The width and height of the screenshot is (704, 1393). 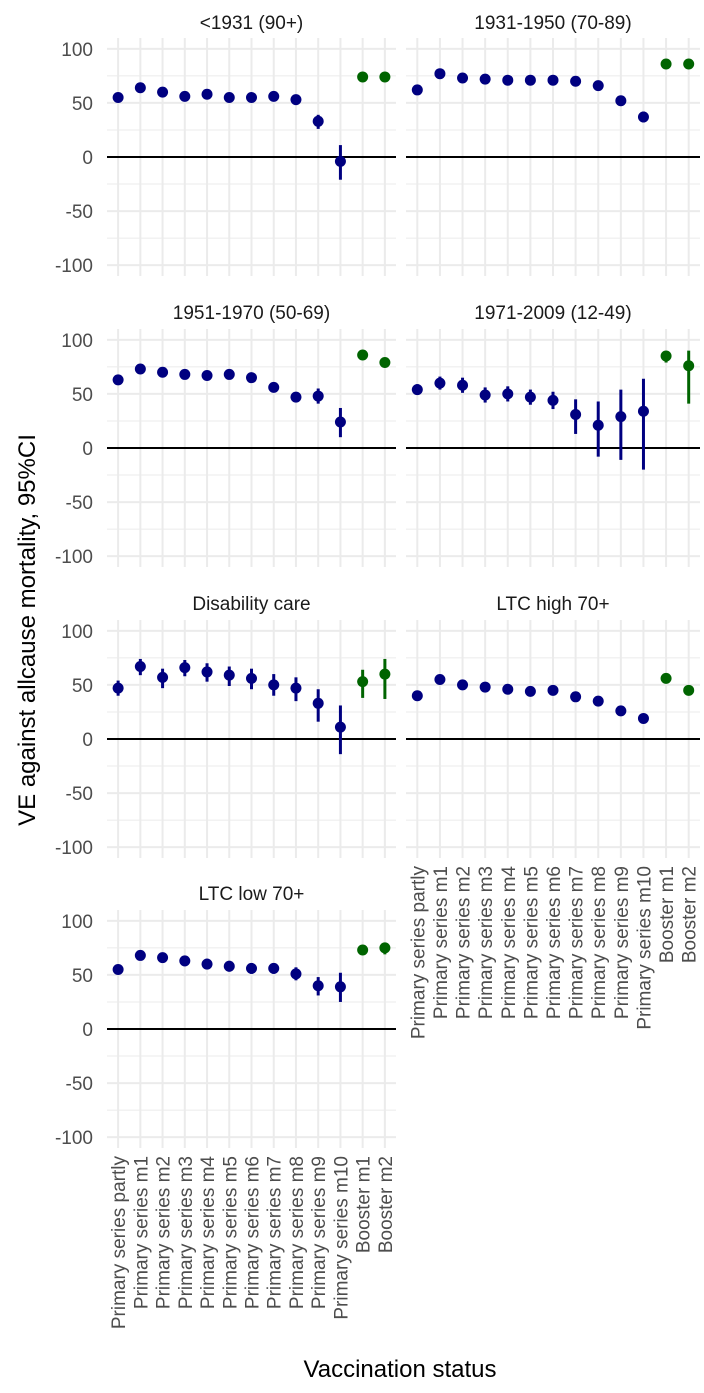 I want to click on panel-title: Disability care, so click(x=251, y=604).